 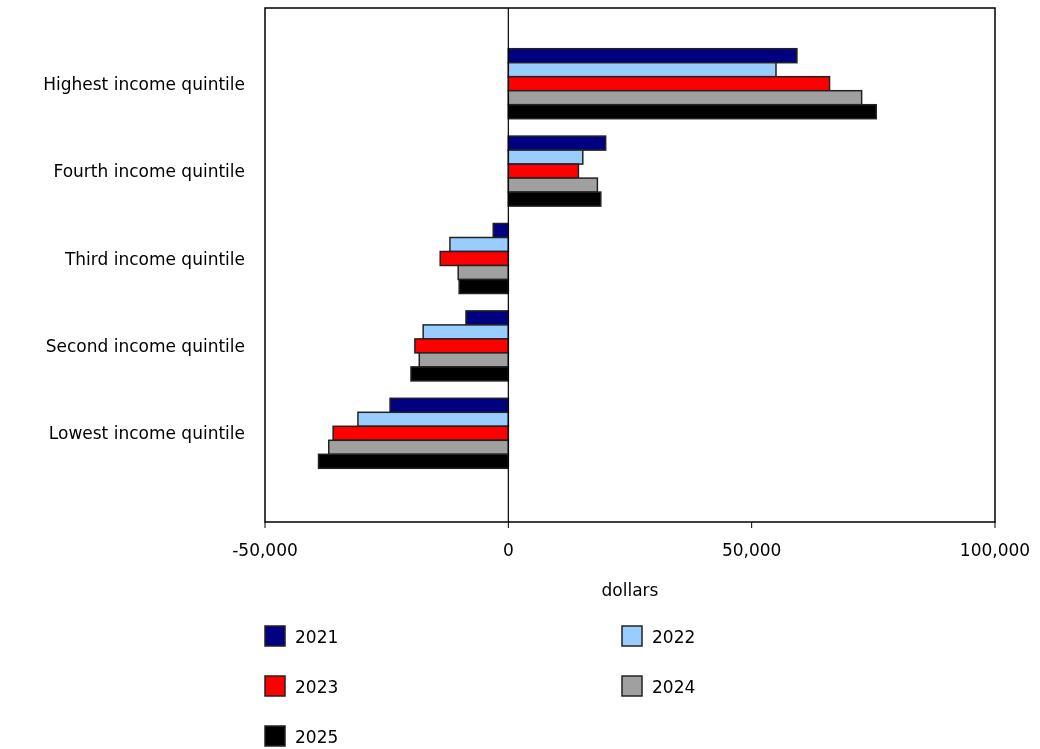 I want to click on legend-label: 2025, so click(x=317, y=737).